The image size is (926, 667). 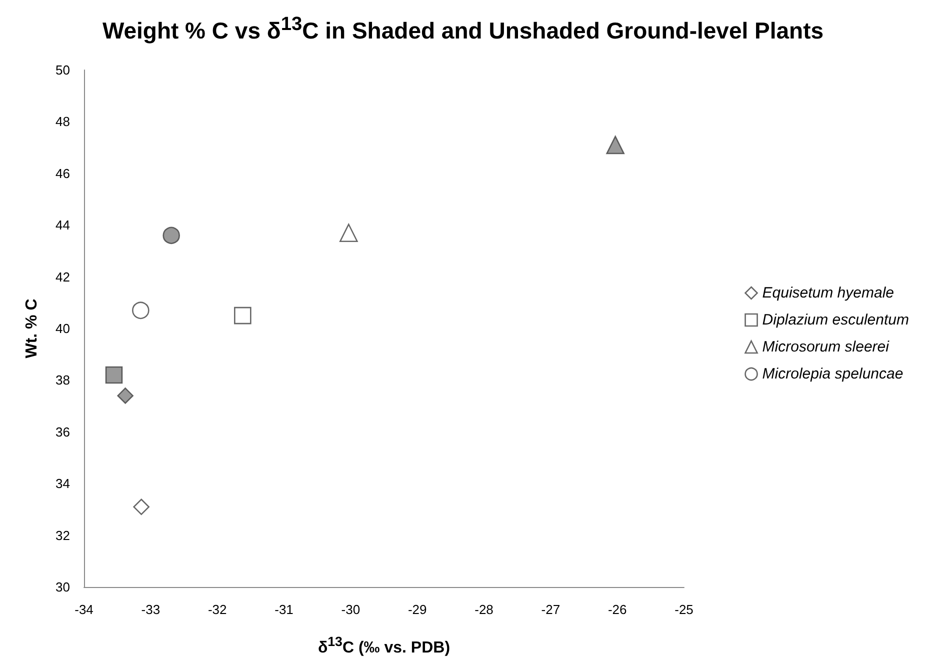 I want to click on chart-title: Weight % C vs δ$^{13}$C in Shaded and Unshaded Ground-level Plants, so click(x=463, y=29).